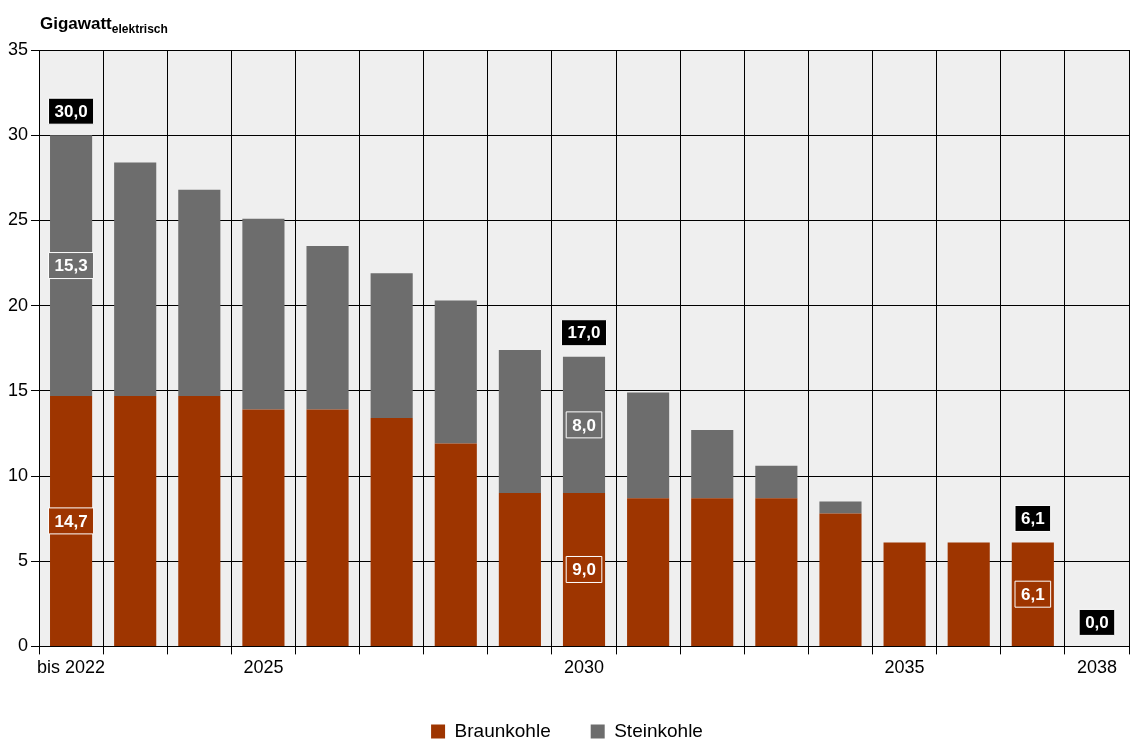 The width and height of the screenshot is (1139, 751). Describe the element at coordinates (584, 333) in the screenshot. I see `total-label: 17,0` at that location.